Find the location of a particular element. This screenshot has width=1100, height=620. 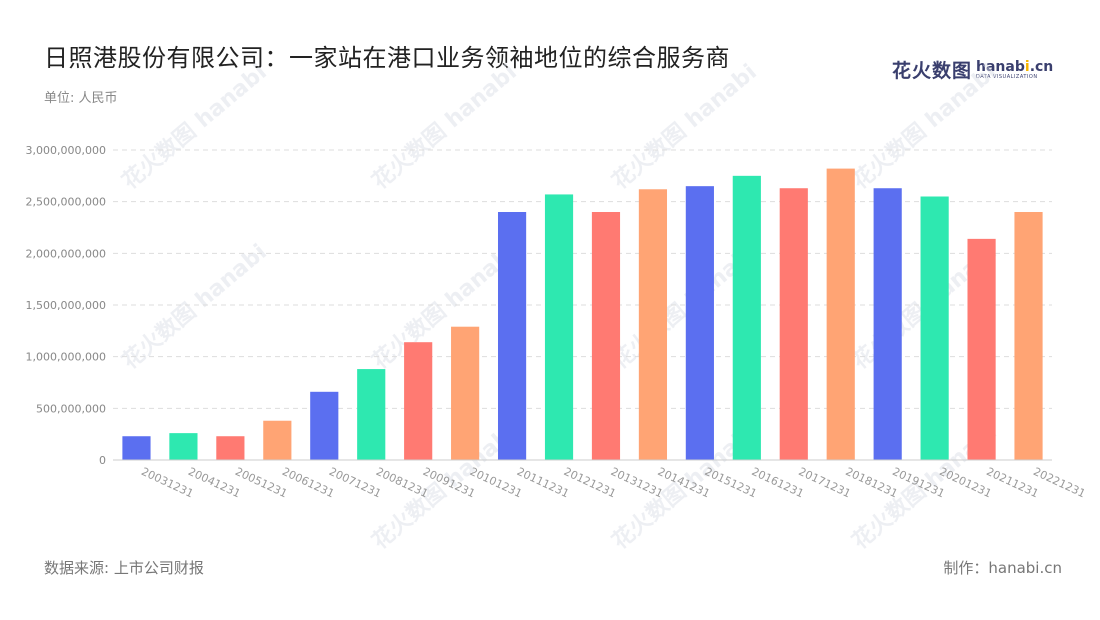

x-tick-label: 20121231 is located at coordinates (590, 482).